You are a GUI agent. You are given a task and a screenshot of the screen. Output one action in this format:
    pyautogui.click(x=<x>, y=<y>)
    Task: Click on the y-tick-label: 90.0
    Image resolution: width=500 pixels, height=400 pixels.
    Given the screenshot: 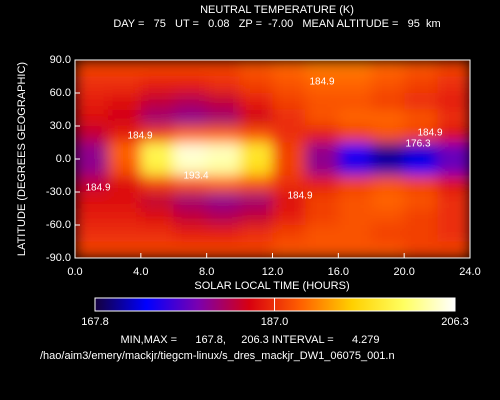 What is the action you would take?
    pyautogui.click(x=60, y=60)
    